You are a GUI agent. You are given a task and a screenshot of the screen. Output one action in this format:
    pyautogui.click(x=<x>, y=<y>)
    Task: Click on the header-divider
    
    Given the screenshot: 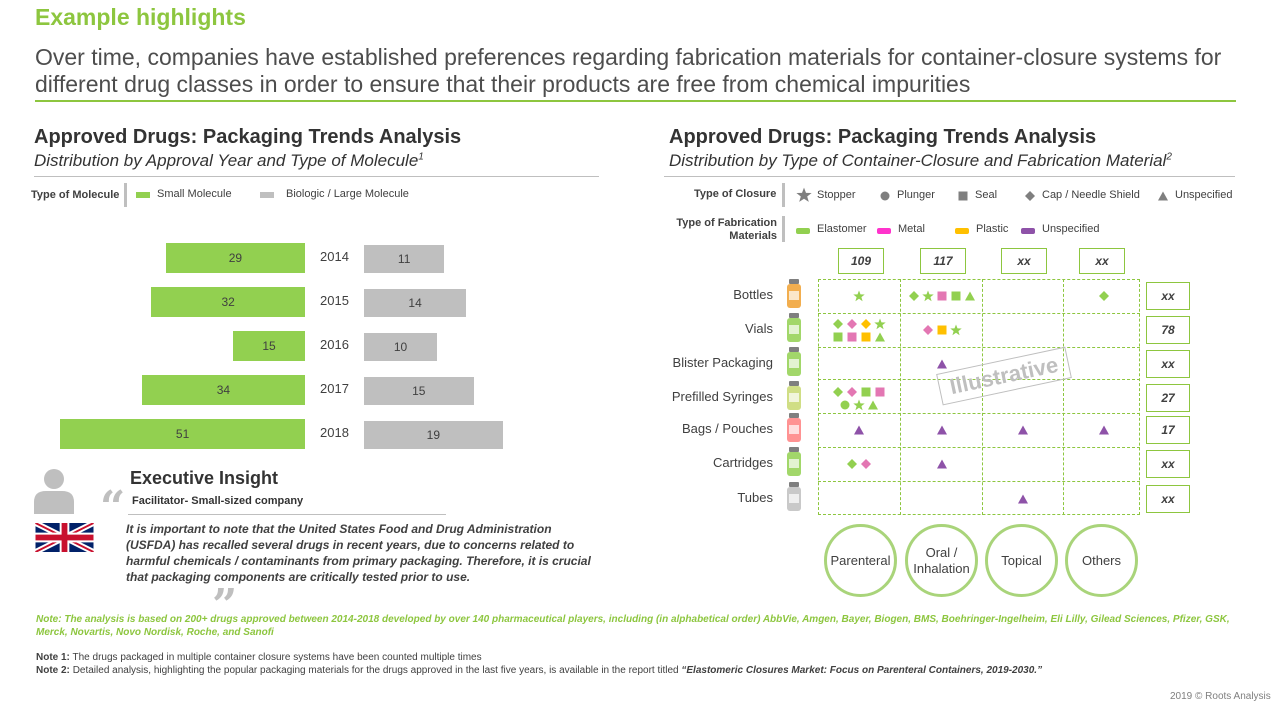 What is the action you would take?
    pyautogui.click(x=635, y=101)
    